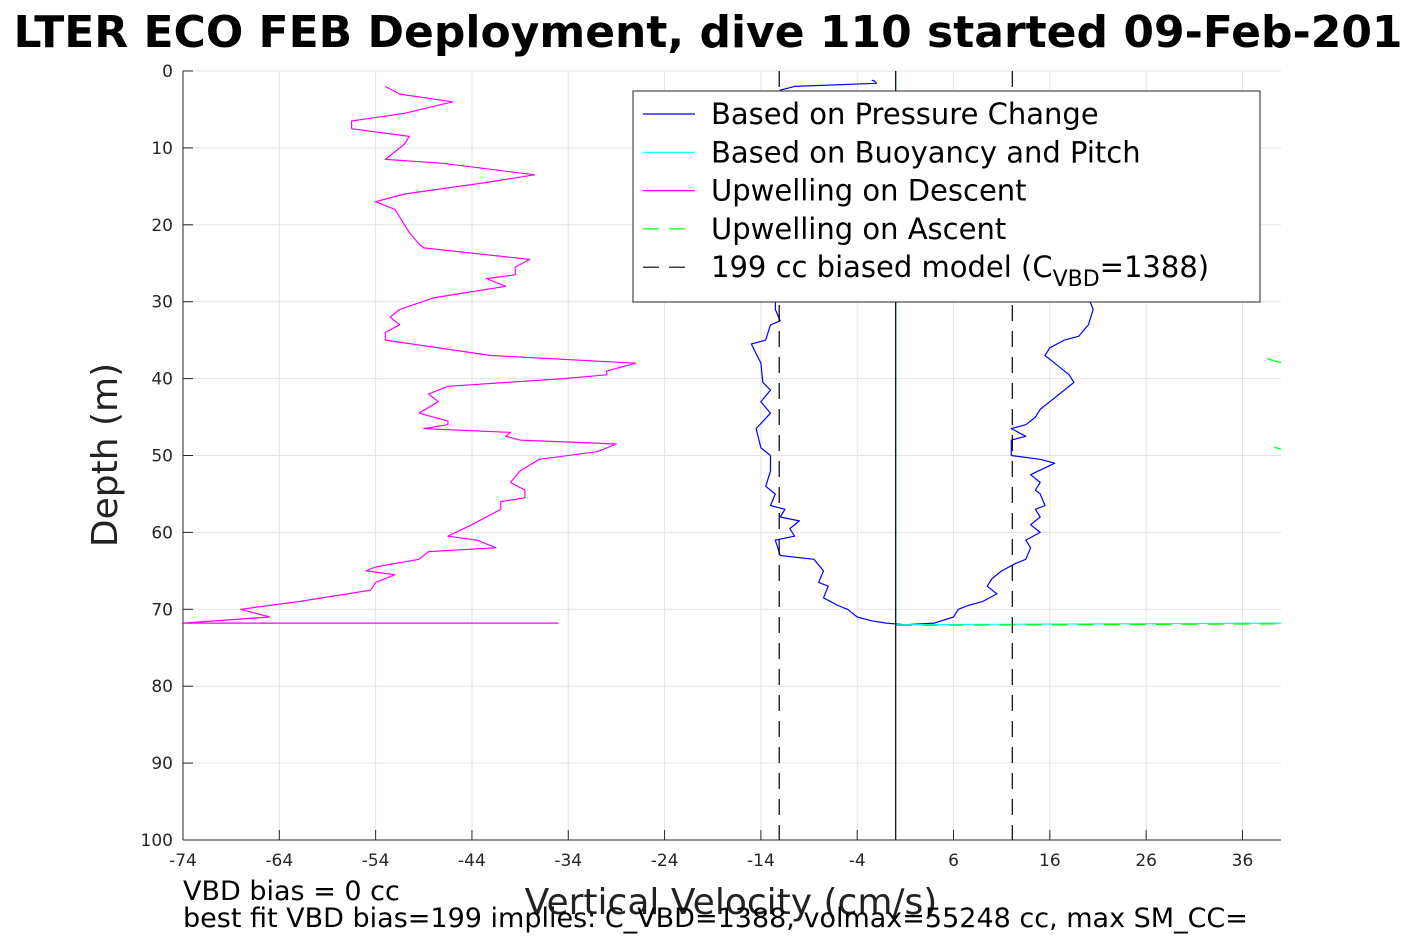 This screenshot has height=945, width=1417. What do you see at coordinates (376, 861) in the screenshot?
I see `x-tick-label-2: -54` at bounding box center [376, 861].